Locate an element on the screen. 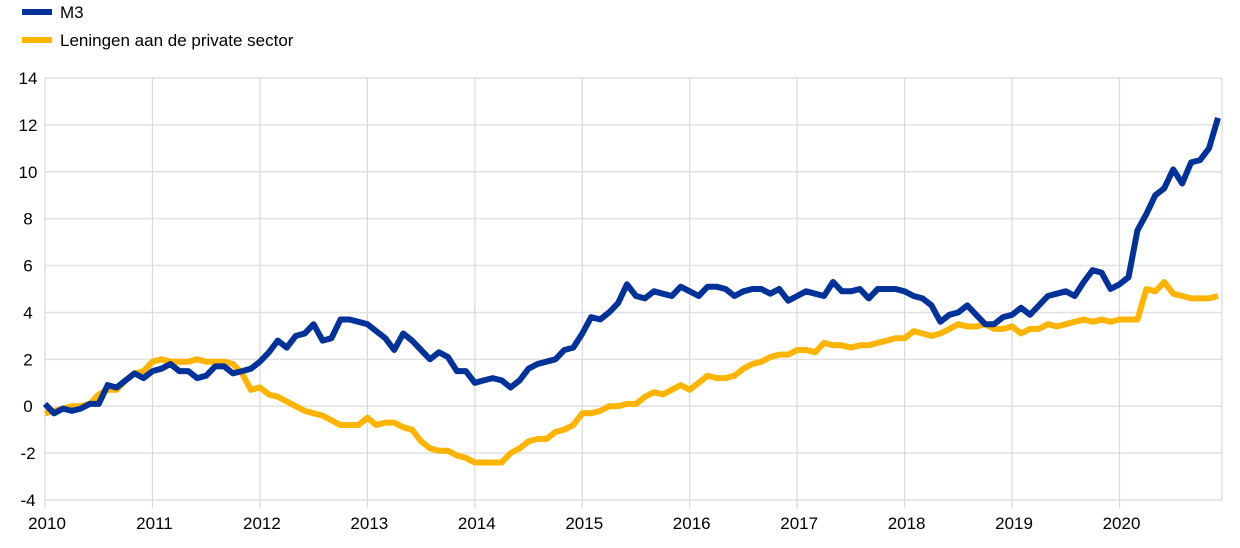 The width and height of the screenshot is (1240, 548). x-tick-label: 2012 is located at coordinates (262, 523).